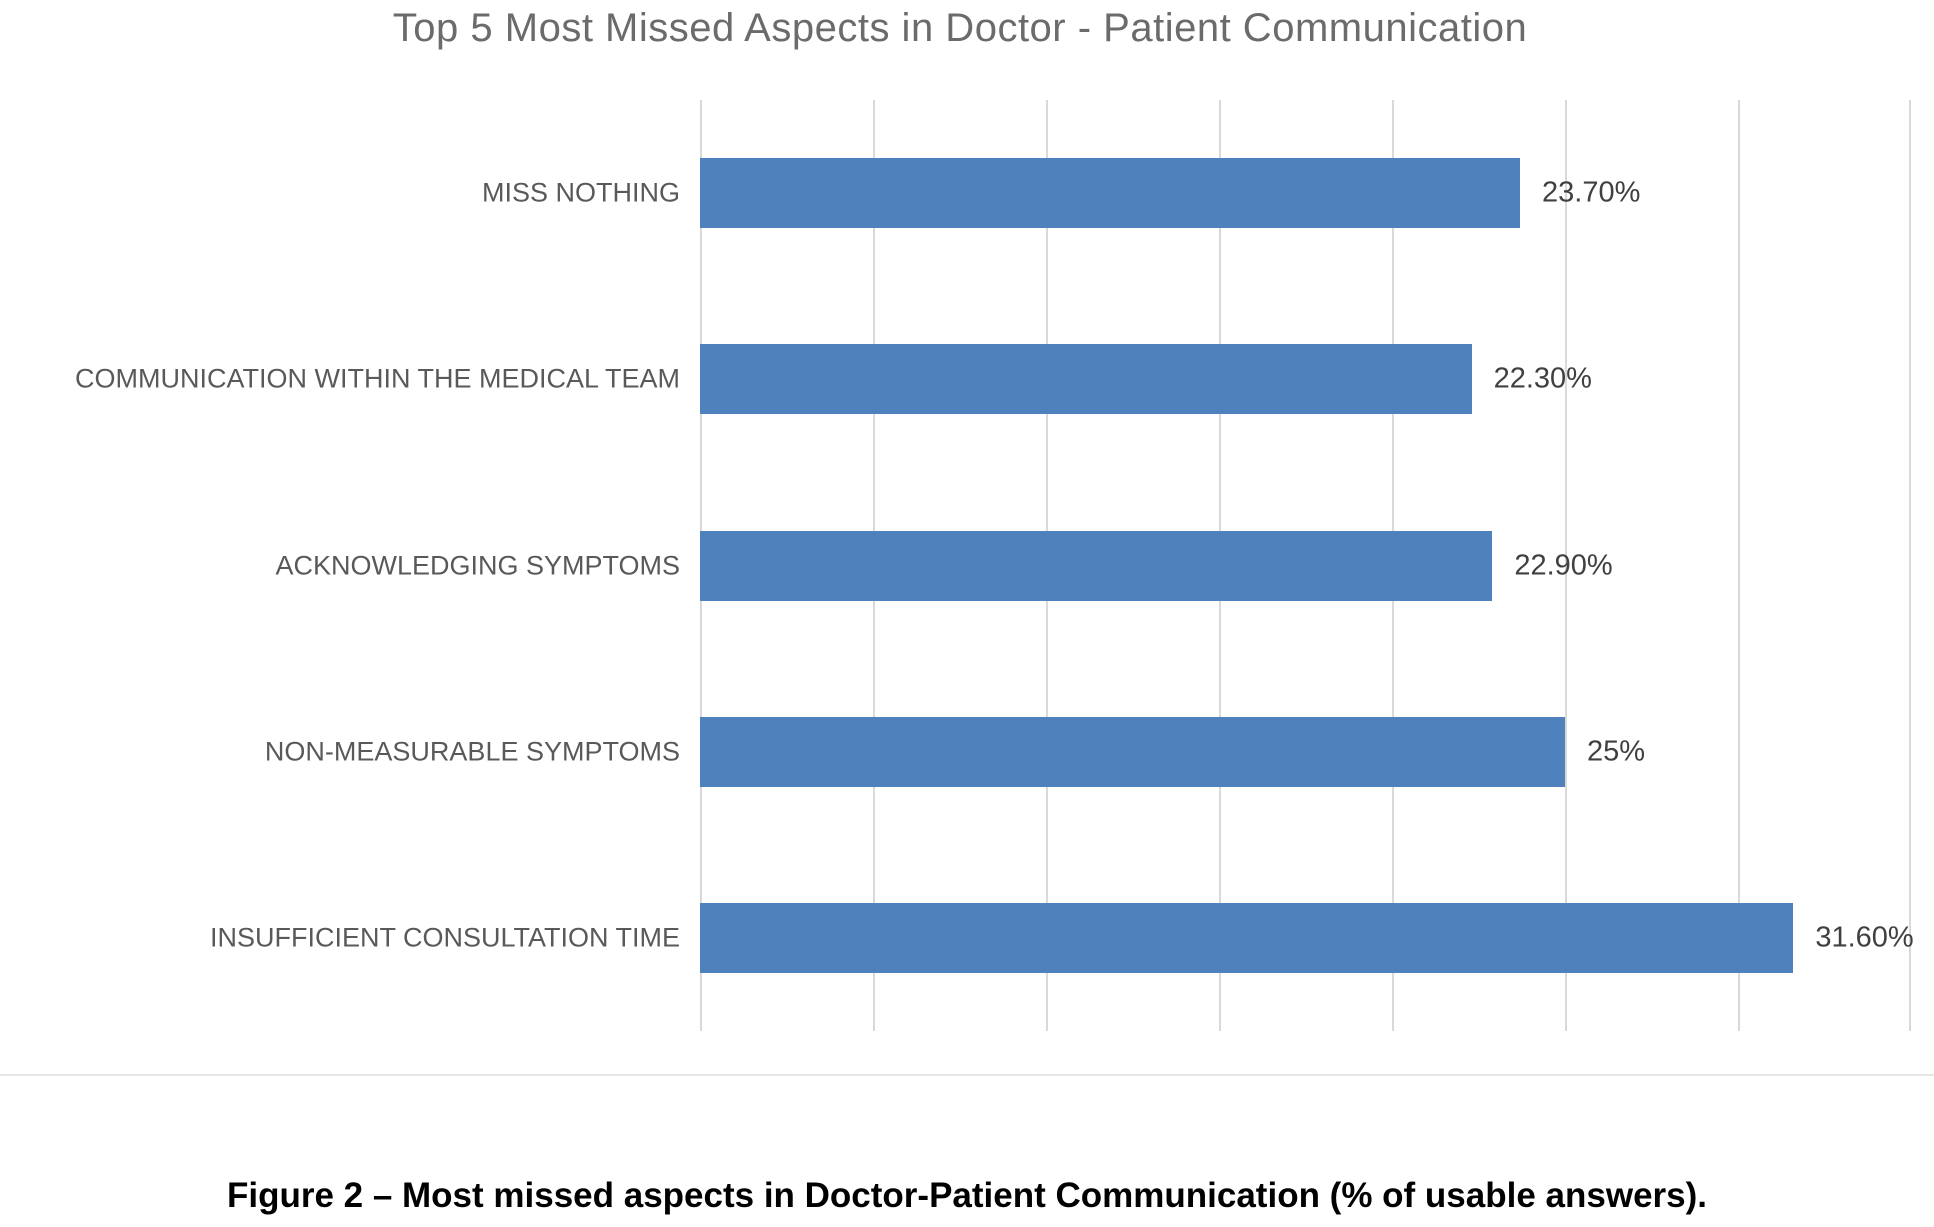 Image resolution: width=1934 pixels, height=1227 pixels. What do you see at coordinates (1864, 937) in the screenshot?
I see `value-label: 31.60%` at bounding box center [1864, 937].